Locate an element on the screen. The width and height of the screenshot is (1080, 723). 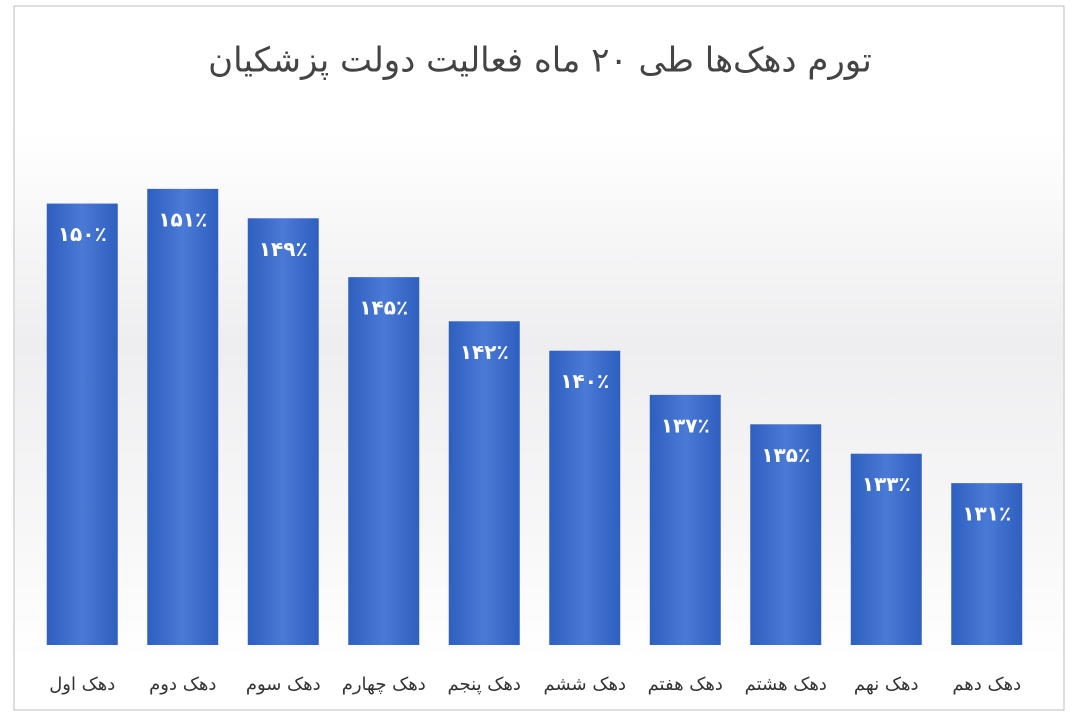
x-tick-label: دهک سوم is located at coordinates (283, 684).